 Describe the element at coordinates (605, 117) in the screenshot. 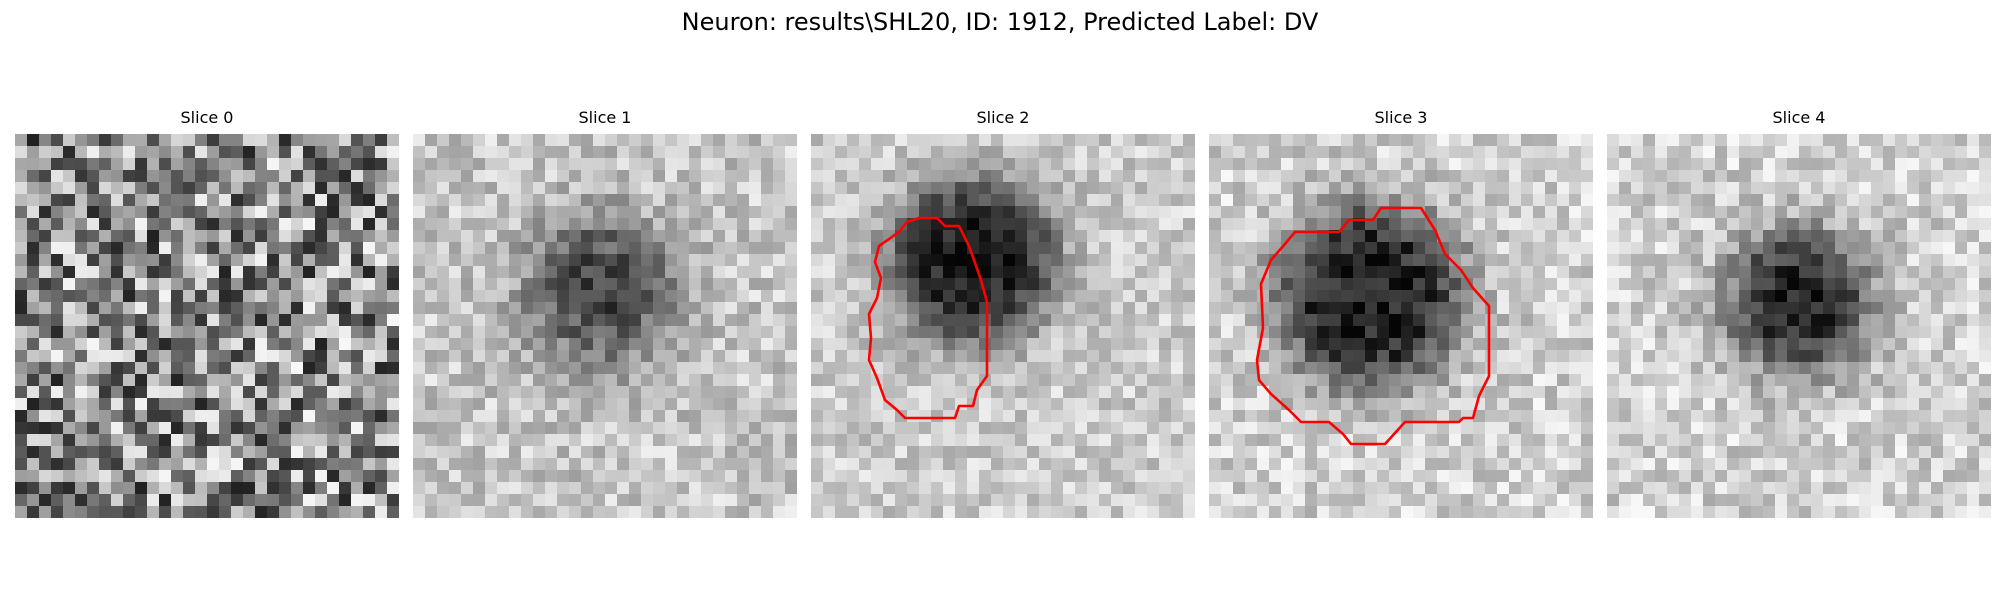

I see `slice-title: Slice 1` at that location.